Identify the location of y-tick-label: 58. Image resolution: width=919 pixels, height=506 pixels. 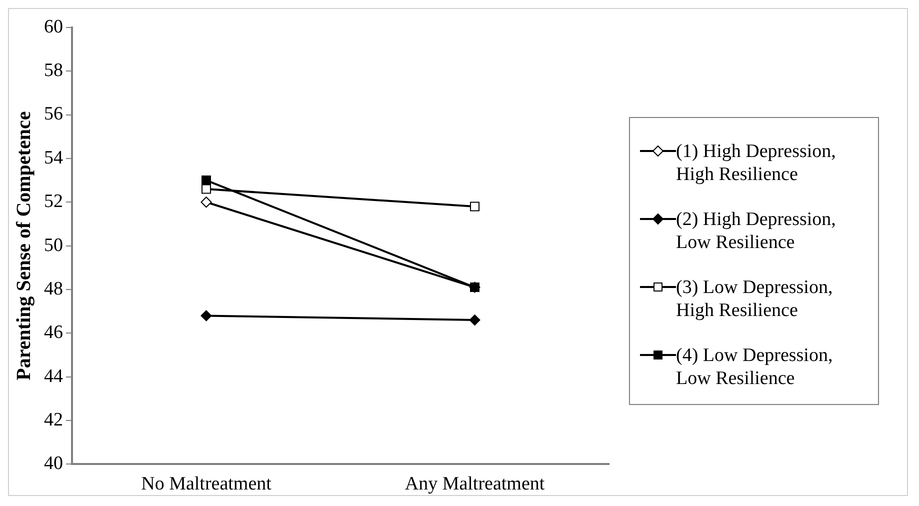
(53, 71).